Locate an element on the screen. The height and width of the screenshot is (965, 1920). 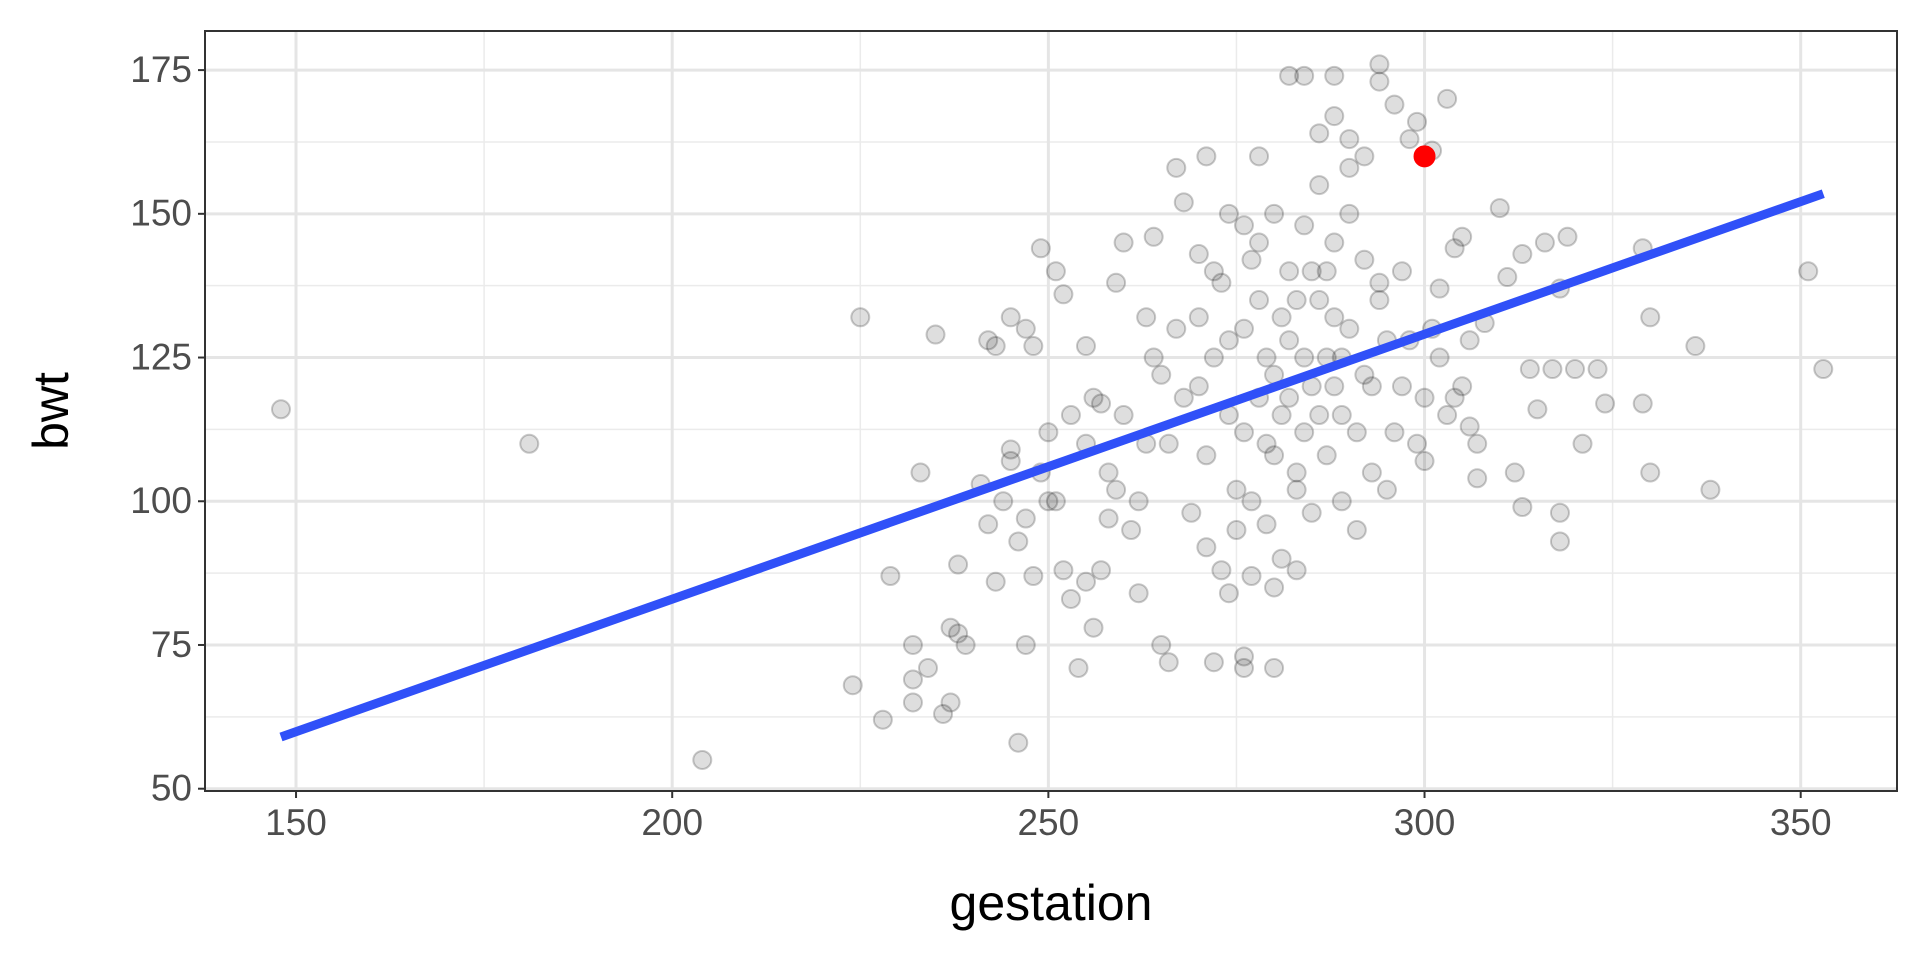
highlight-point is located at coordinates (1424, 156).